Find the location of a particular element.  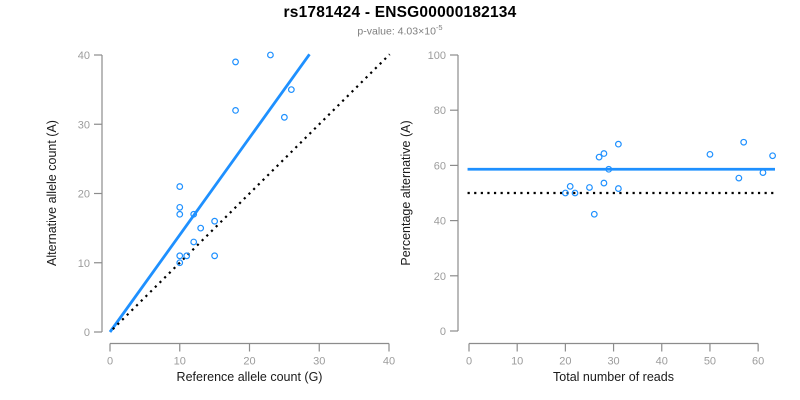

figure-title: rs1781424 - ENSG00000182134 is located at coordinates (400, 12).